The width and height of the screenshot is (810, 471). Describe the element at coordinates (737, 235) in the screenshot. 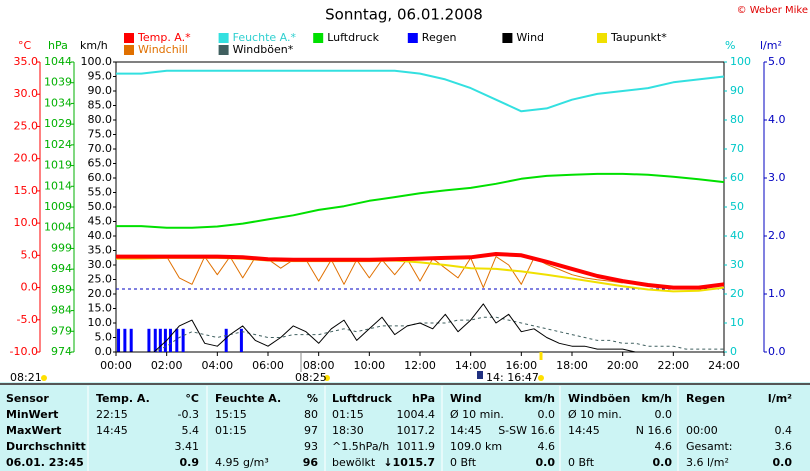

I see `y-tick-label: 40` at that location.